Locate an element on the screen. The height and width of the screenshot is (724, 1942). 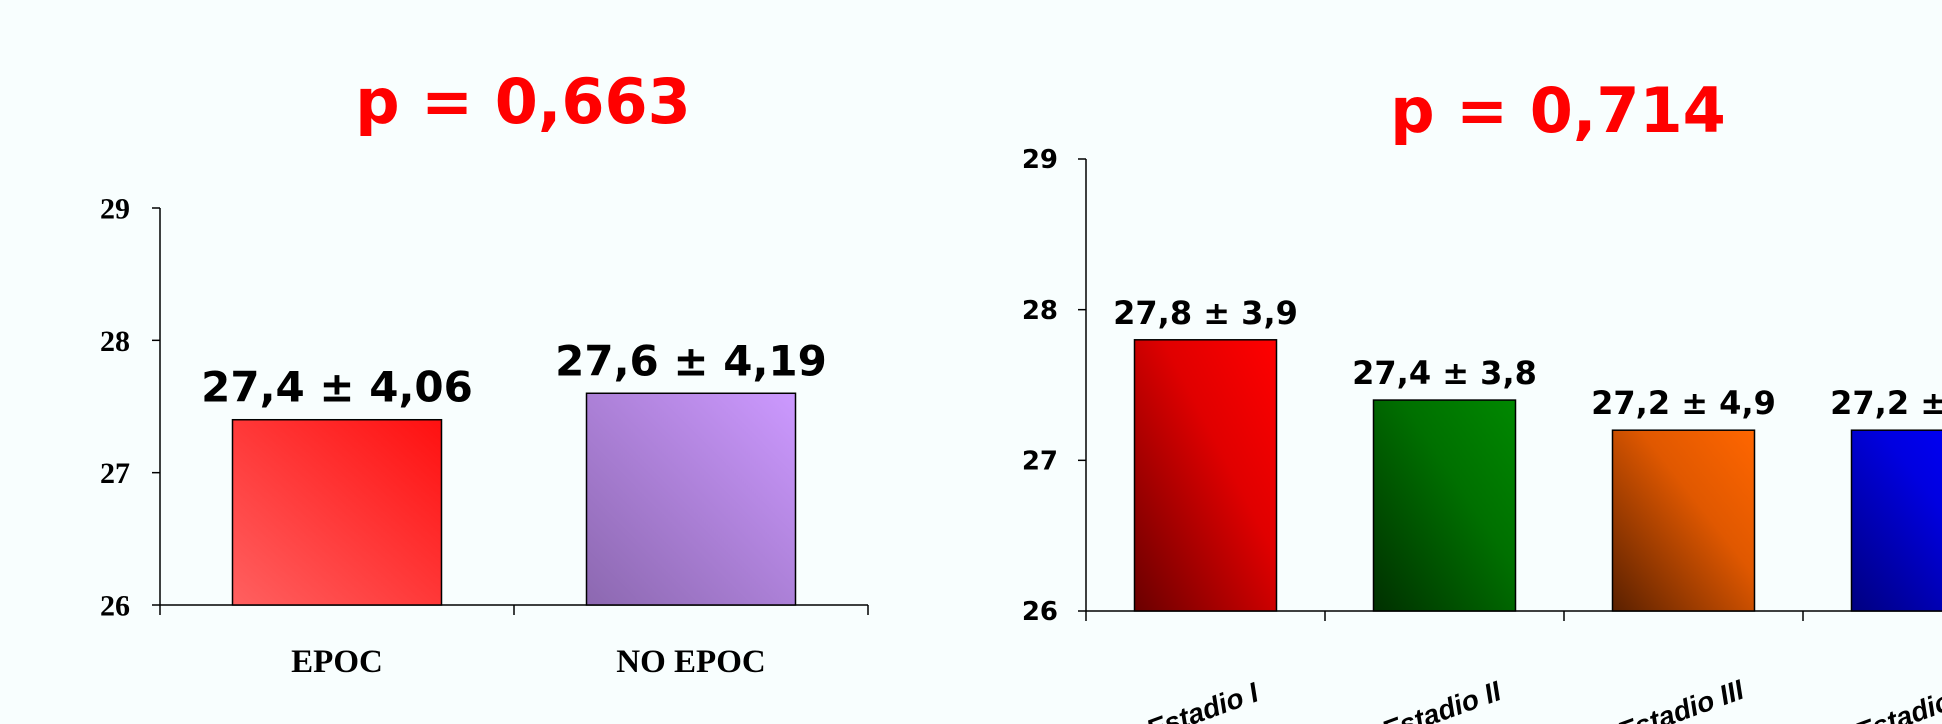
x-tick-label: Estadio II is located at coordinates (1441, 699).